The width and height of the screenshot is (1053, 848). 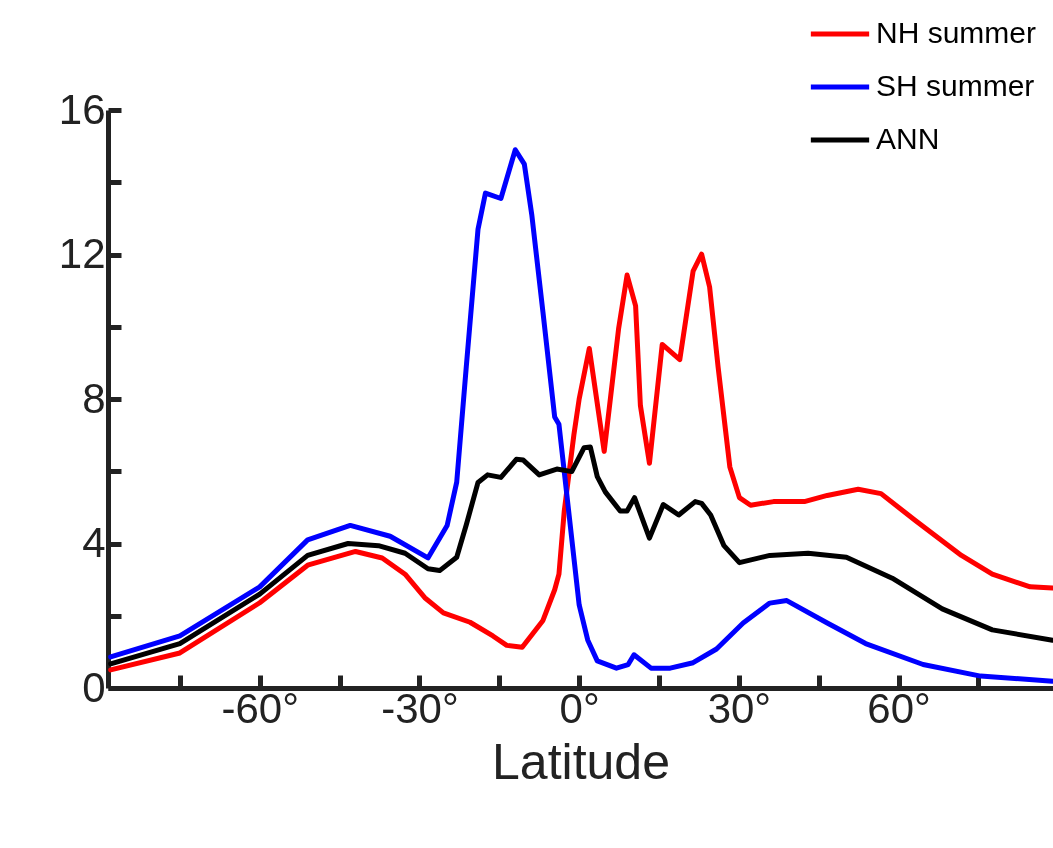 I want to click on y-tick-label: 4, so click(x=94, y=542).